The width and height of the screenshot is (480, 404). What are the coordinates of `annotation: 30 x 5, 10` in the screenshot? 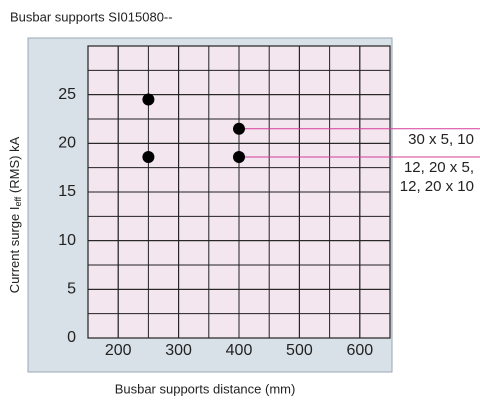 It's located at (441, 139).